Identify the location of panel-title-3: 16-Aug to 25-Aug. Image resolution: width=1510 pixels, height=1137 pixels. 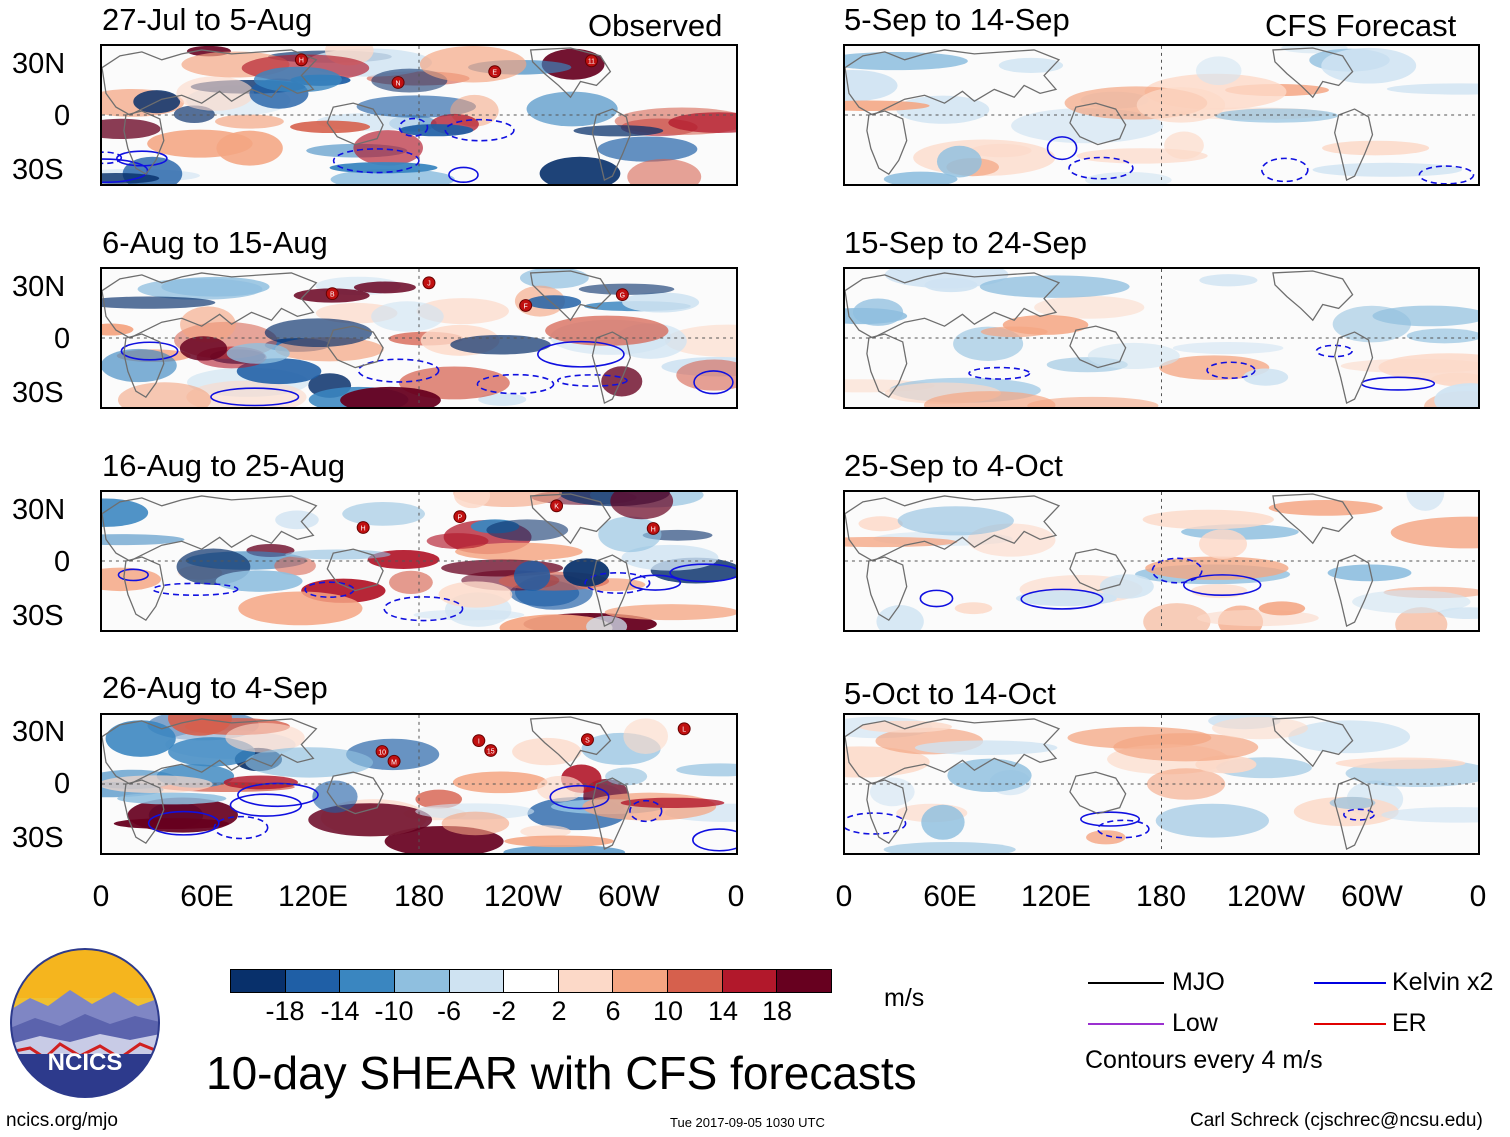
(224, 465).